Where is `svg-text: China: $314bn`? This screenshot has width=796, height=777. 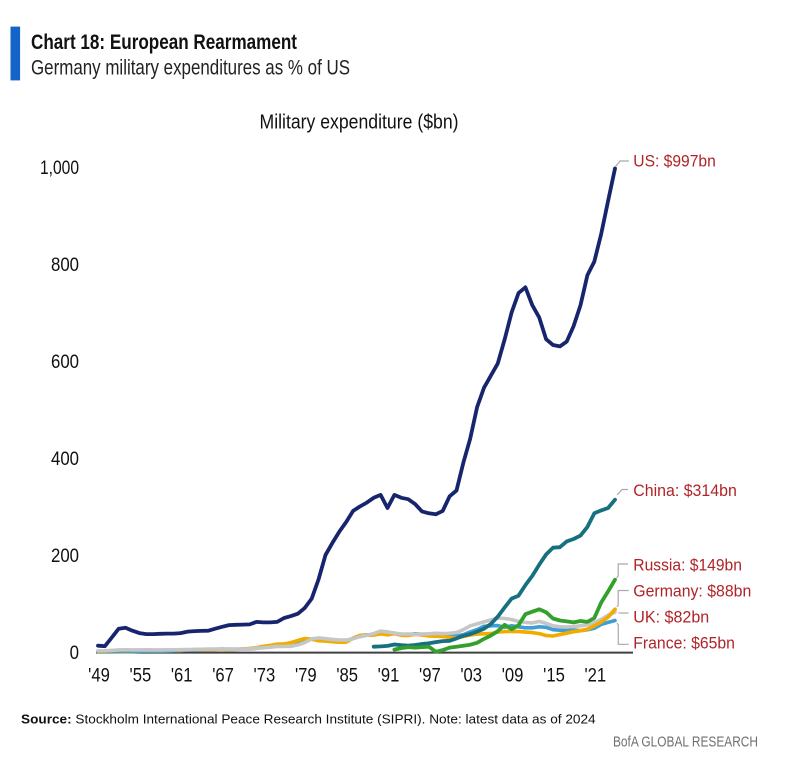
svg-text: China: $314bn is located at coordinates (685, 490).